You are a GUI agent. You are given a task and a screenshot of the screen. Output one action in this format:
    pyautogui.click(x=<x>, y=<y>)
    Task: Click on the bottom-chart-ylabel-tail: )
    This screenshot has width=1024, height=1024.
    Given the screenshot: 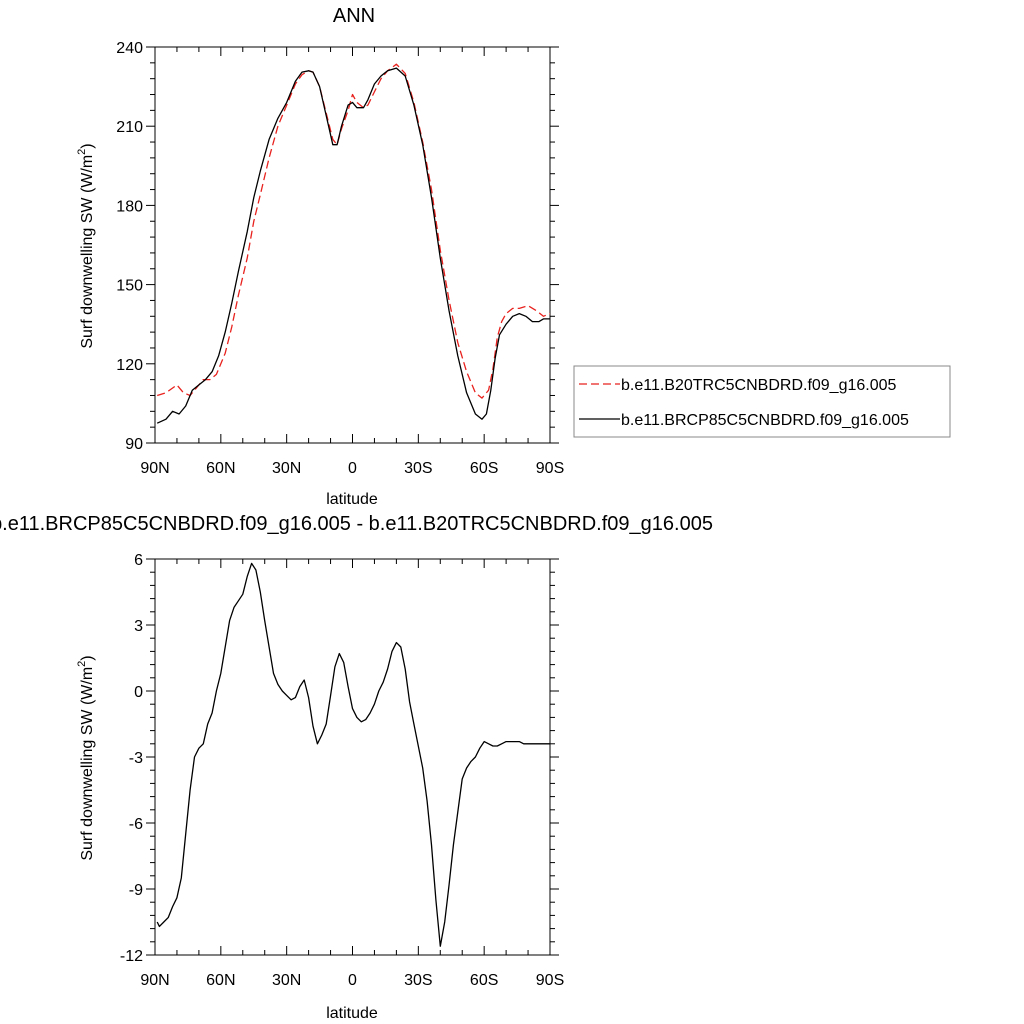 What is the action you would take?
    pyautogui.click(x=87, y=657)
    